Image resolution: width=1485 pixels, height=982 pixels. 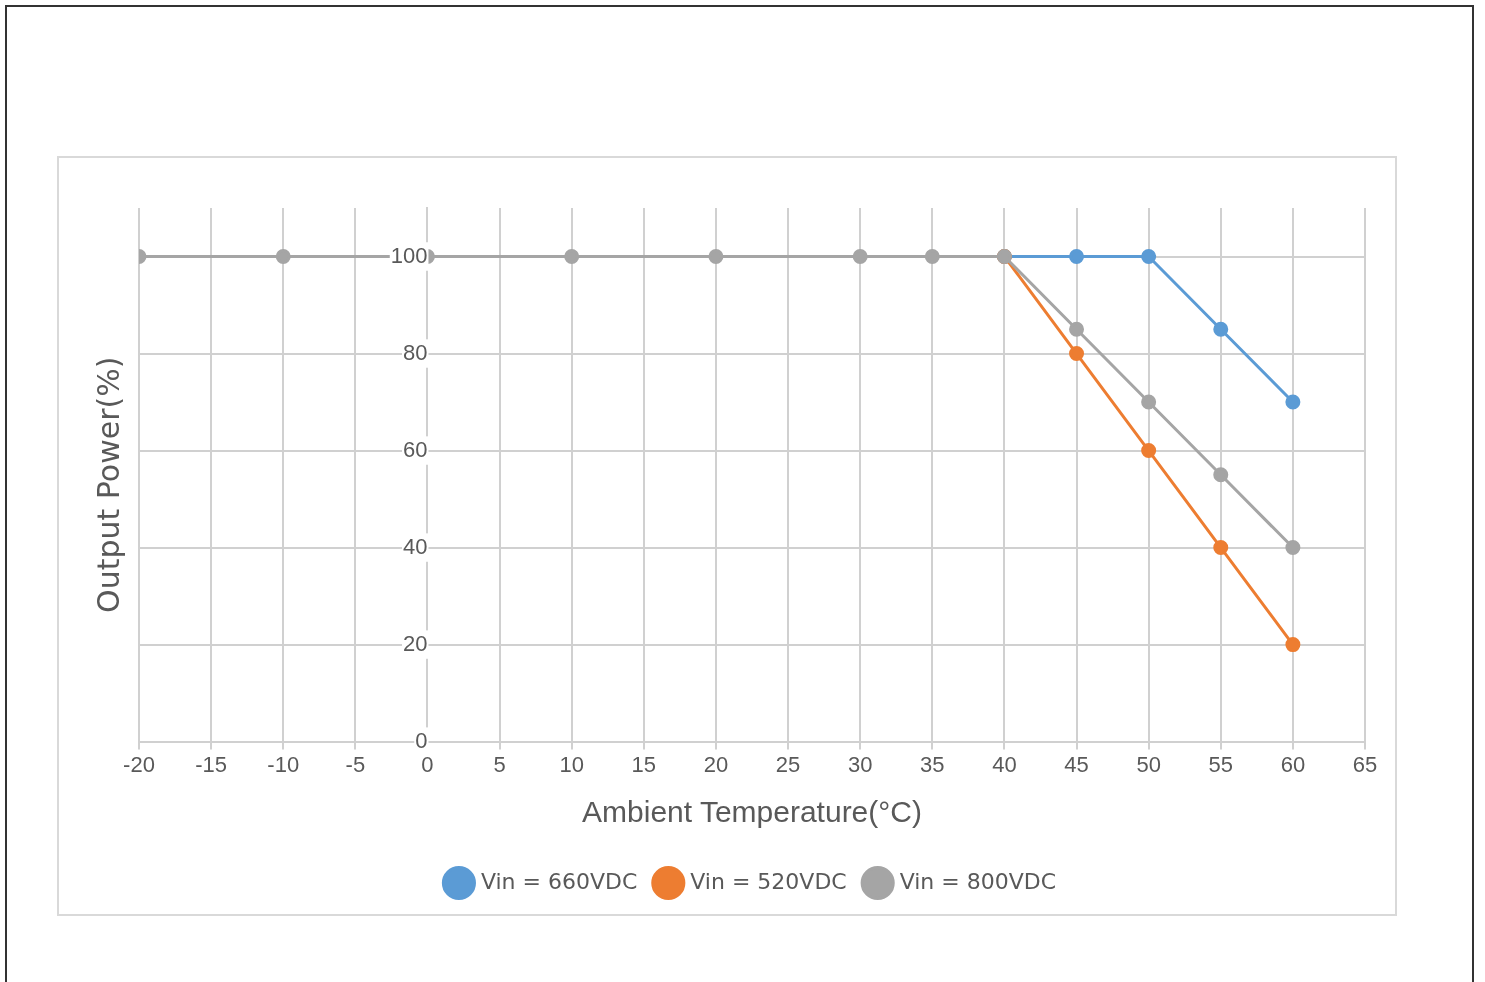 I want to click on x-tick-label: -5, so click(x=355, y=764).